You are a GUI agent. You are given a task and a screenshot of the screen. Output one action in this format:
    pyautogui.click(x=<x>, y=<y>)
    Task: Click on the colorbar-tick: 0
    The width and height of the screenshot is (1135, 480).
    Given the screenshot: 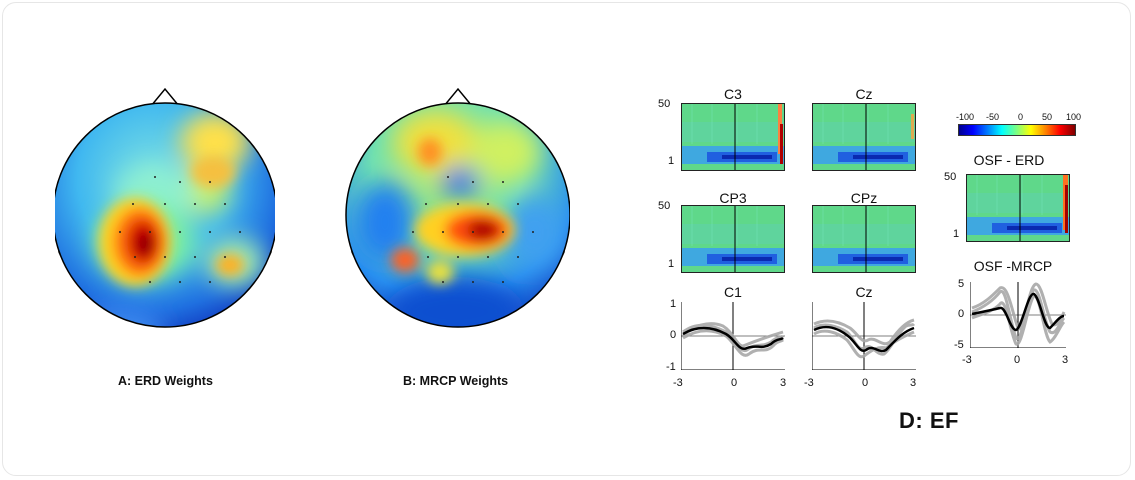 What is the action you would take?
    pyautogui.click(x=1021, y=117)
    